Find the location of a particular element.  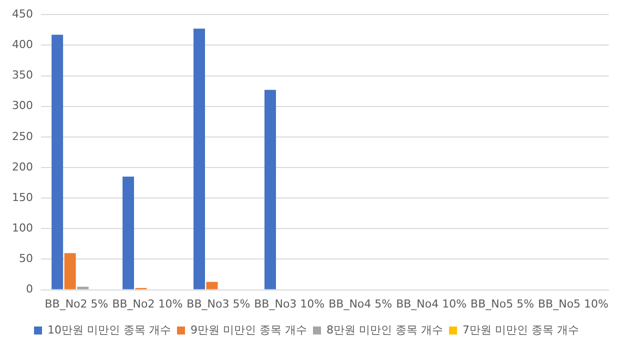

y-tick-label: 150 is located at coordinates (22, 197).